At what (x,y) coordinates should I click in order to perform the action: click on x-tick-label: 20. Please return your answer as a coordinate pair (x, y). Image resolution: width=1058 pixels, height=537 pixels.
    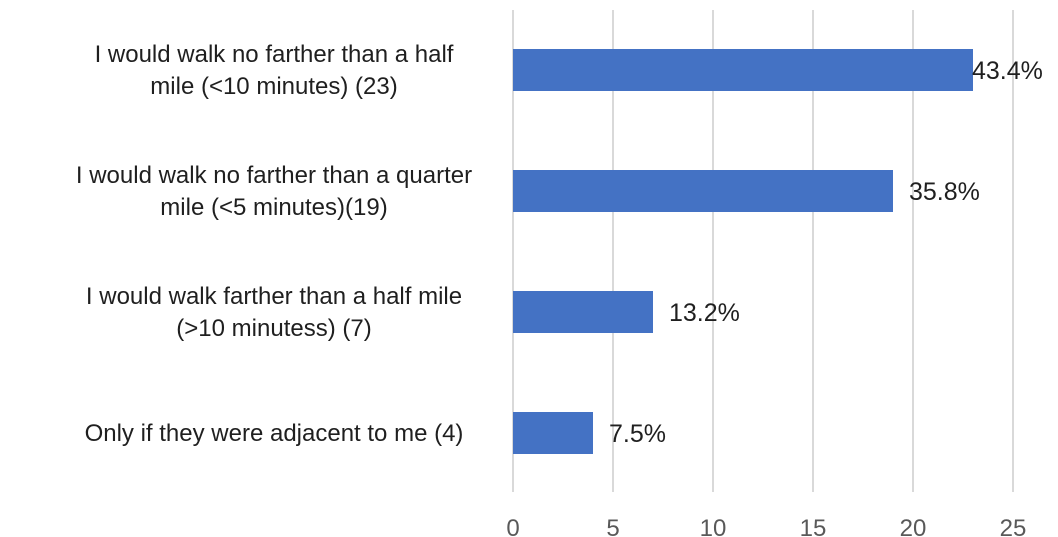
    Looking at the image, I should click on (913, 526).